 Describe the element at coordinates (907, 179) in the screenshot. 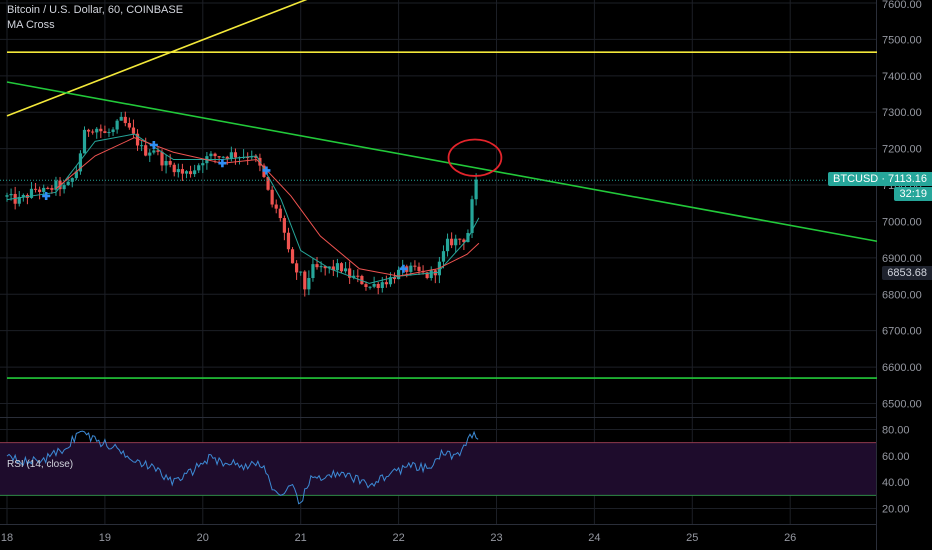

I see `current-price-value: 7113.16` at that location.